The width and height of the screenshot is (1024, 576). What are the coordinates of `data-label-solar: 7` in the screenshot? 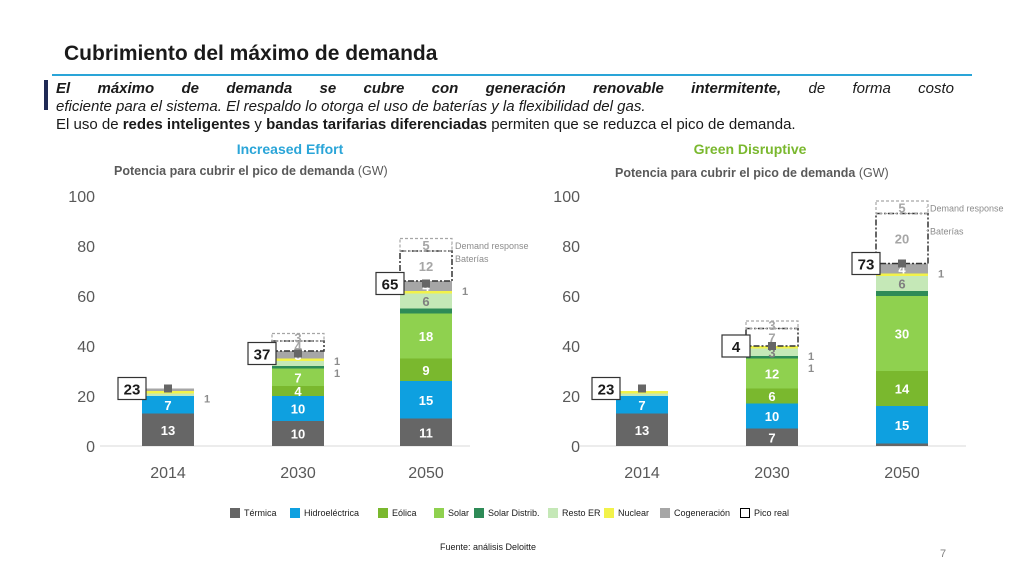 It's located at (297, 377).